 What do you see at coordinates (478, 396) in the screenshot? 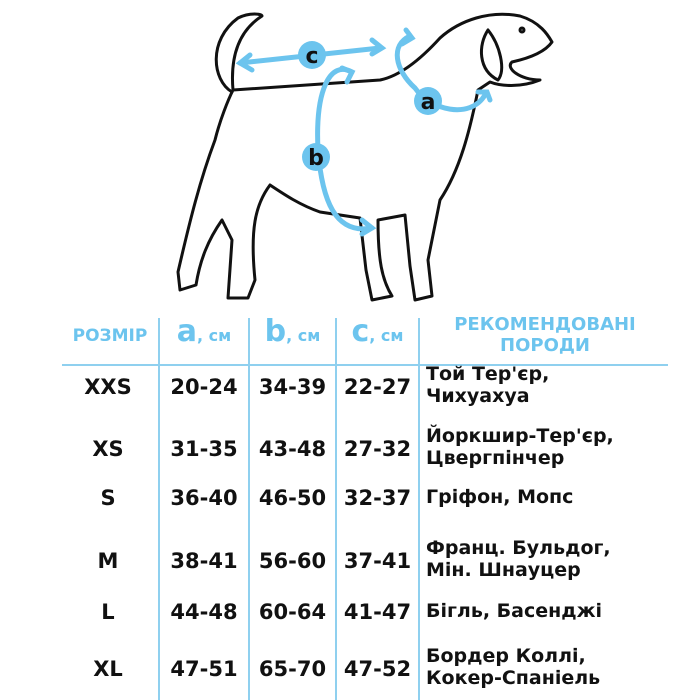
I see `breed-line: Чихуахуа` at bounding box center [478, 396].